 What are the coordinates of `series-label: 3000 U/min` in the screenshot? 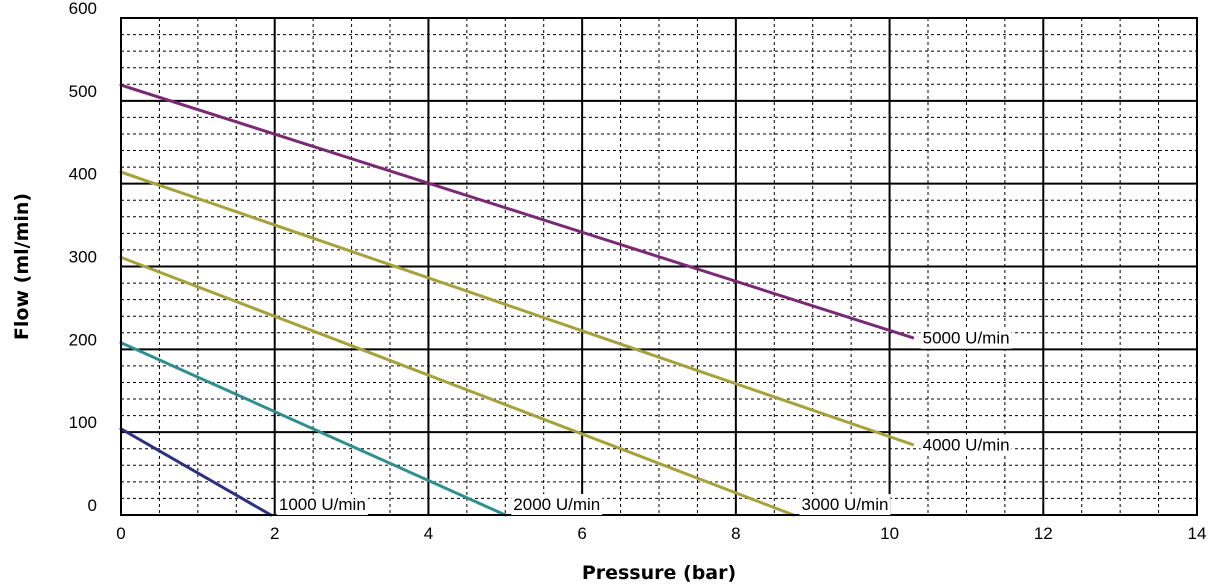 It's located at (845, 504).